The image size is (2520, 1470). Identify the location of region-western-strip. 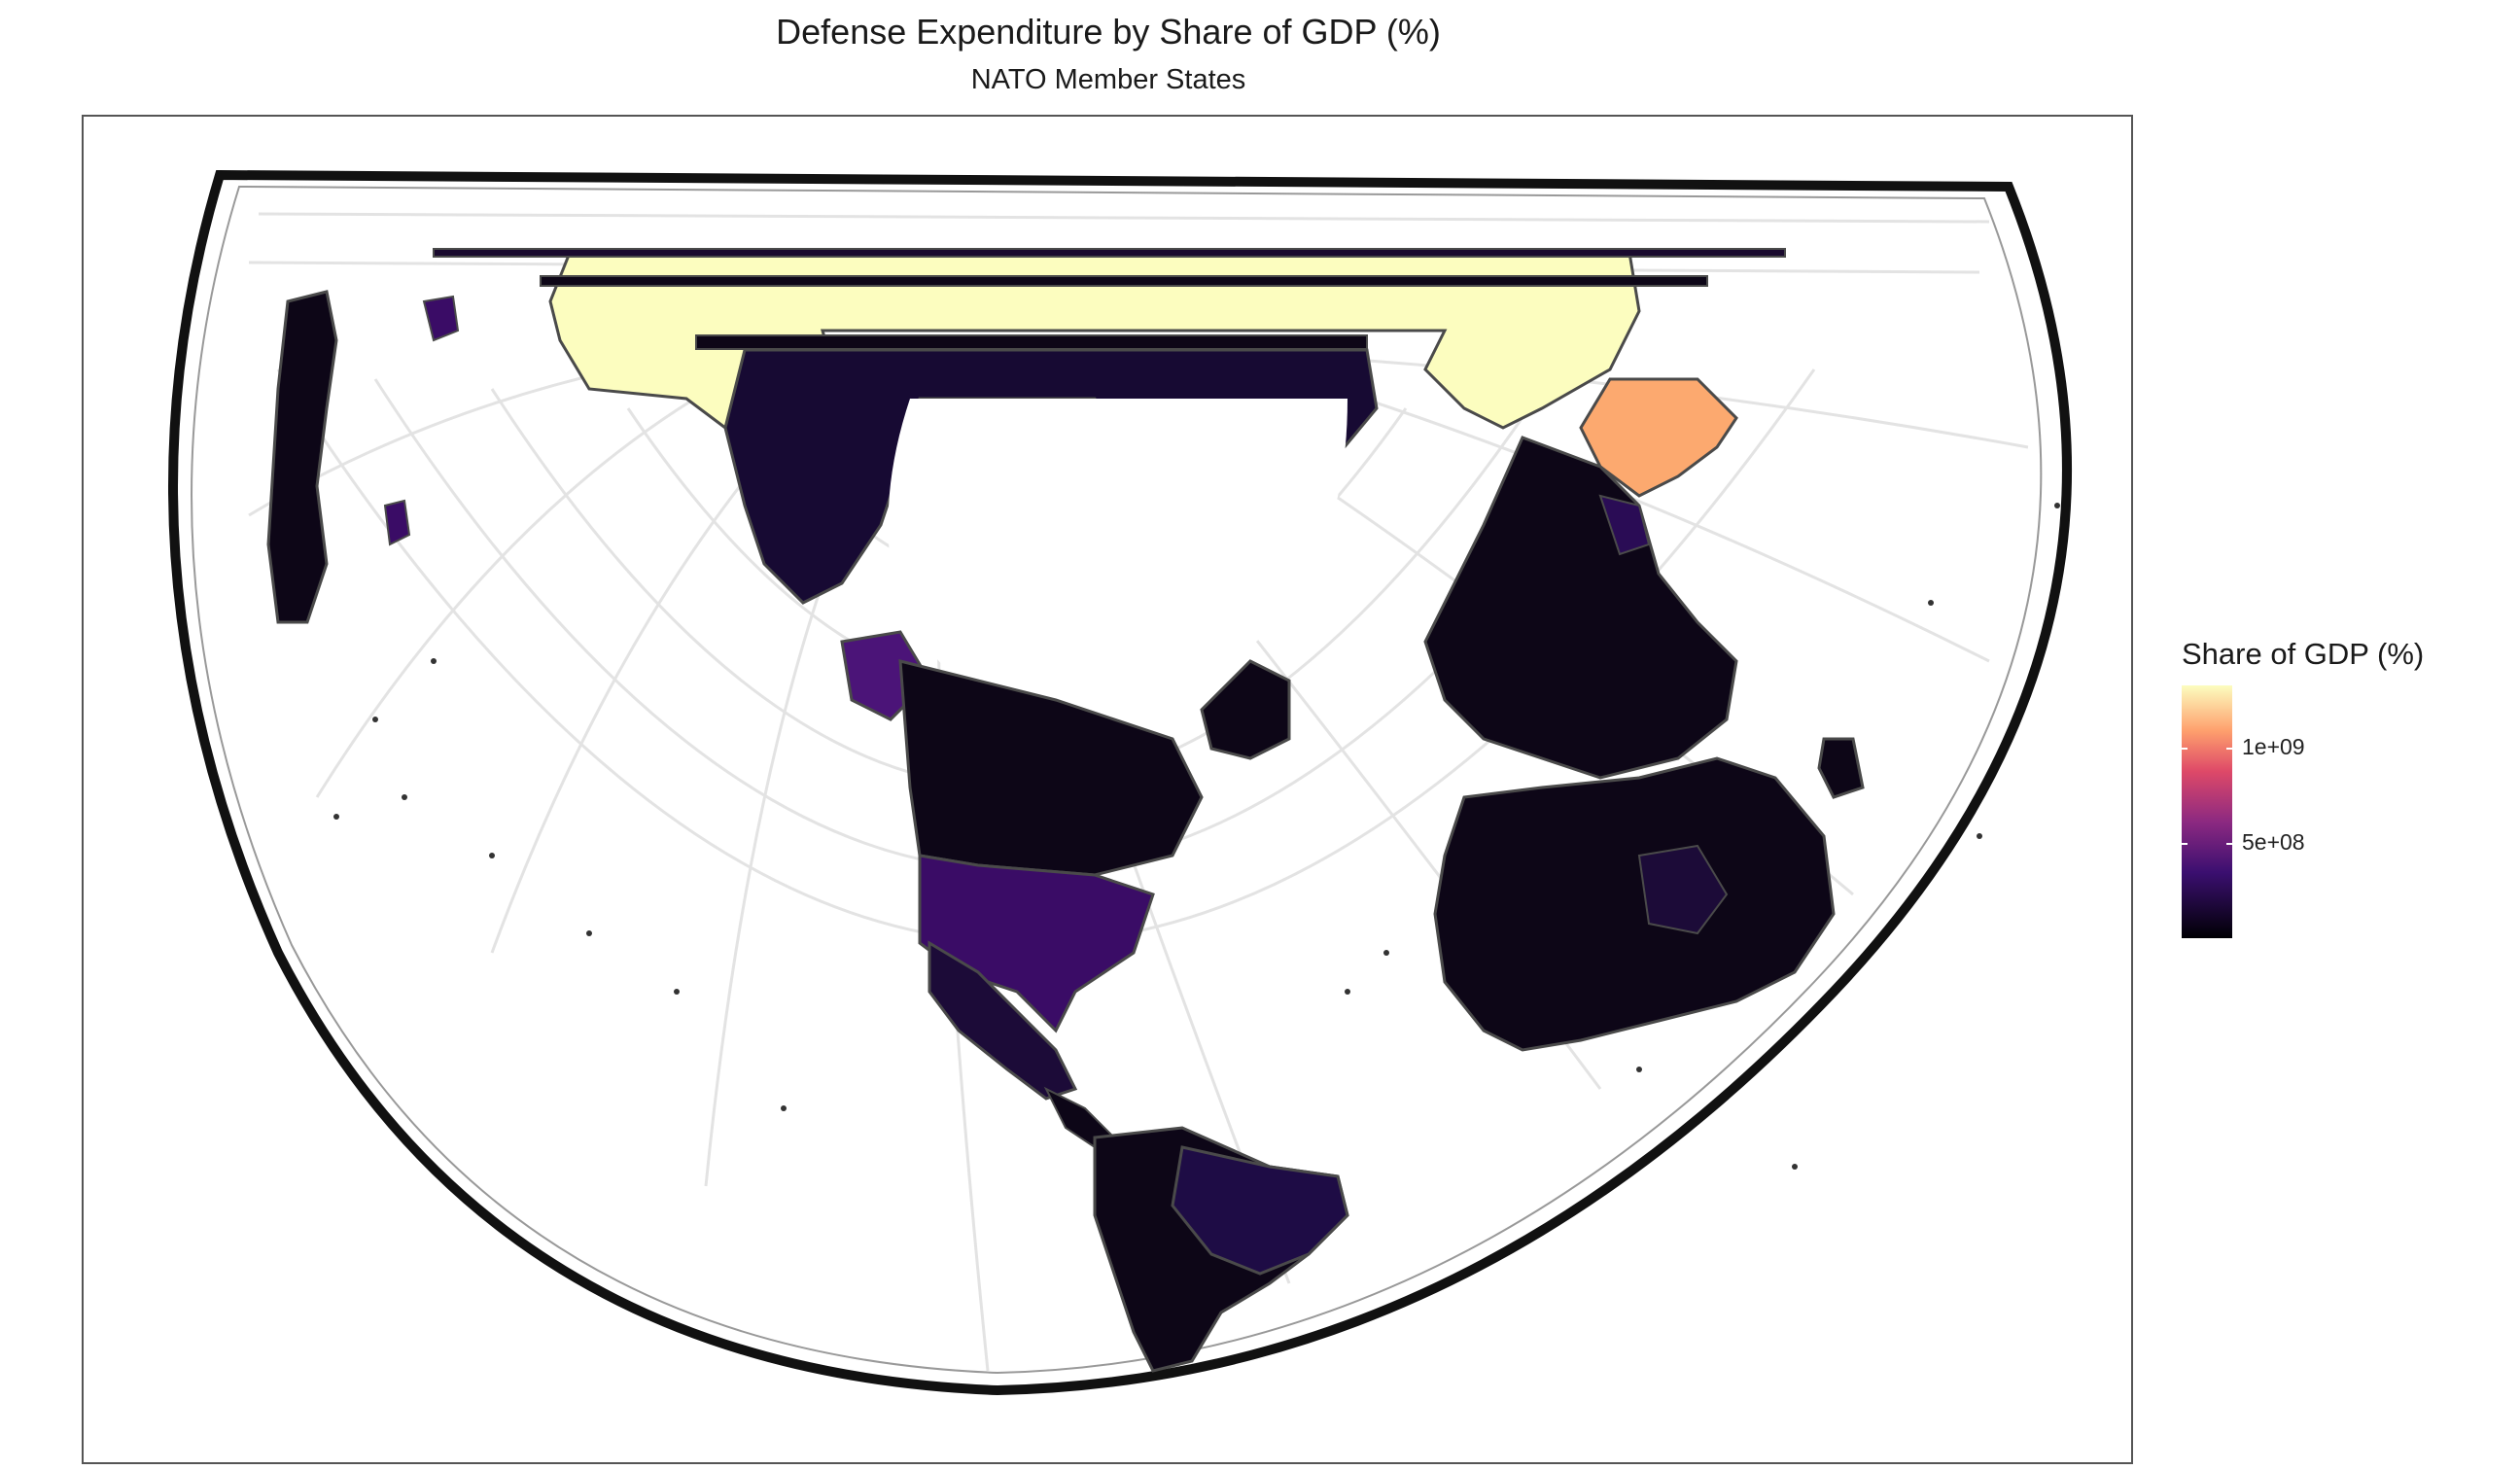
(302, 457).